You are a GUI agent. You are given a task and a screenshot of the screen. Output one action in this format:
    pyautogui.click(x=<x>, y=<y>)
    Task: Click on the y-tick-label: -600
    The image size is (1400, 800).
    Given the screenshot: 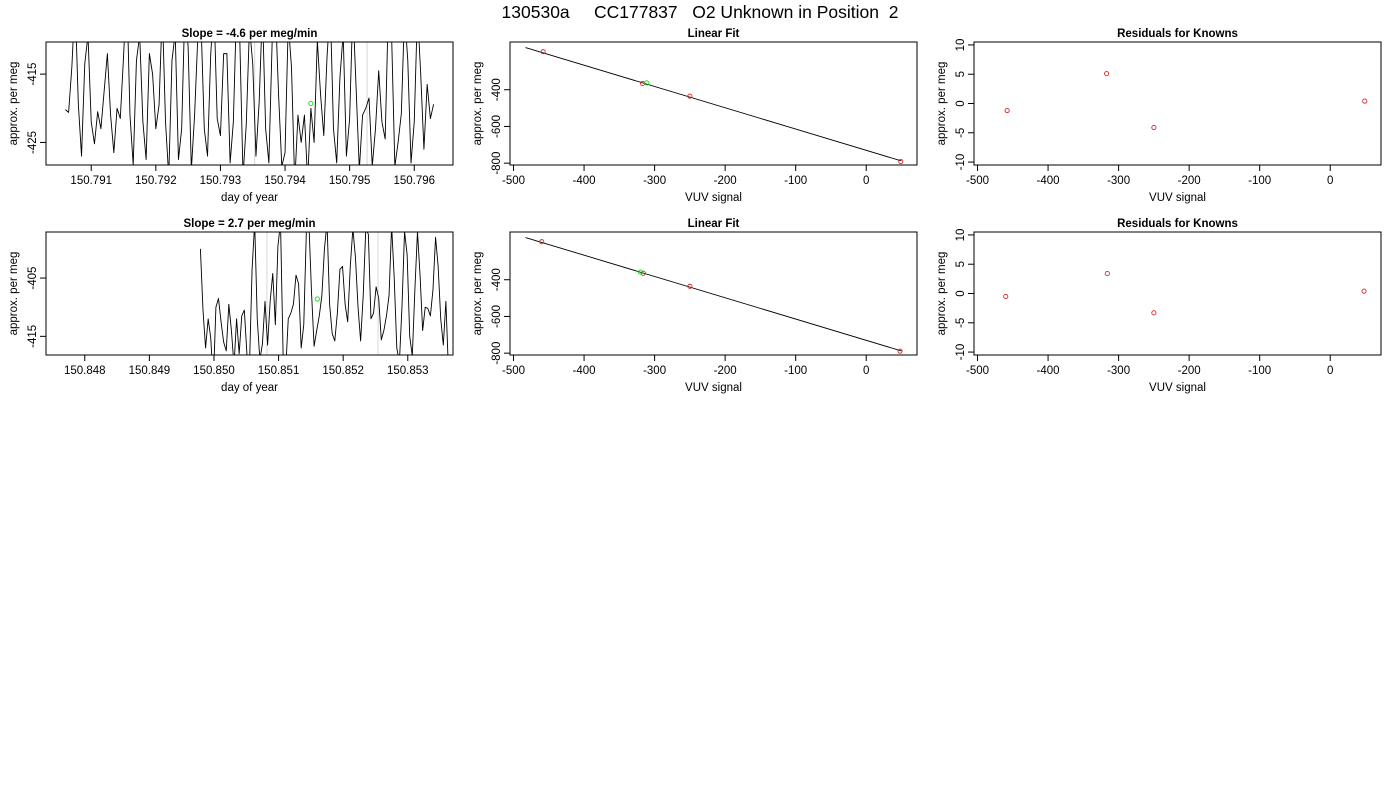 What is the action you would take?
    pyautogui.click(x=497, y=126)
    